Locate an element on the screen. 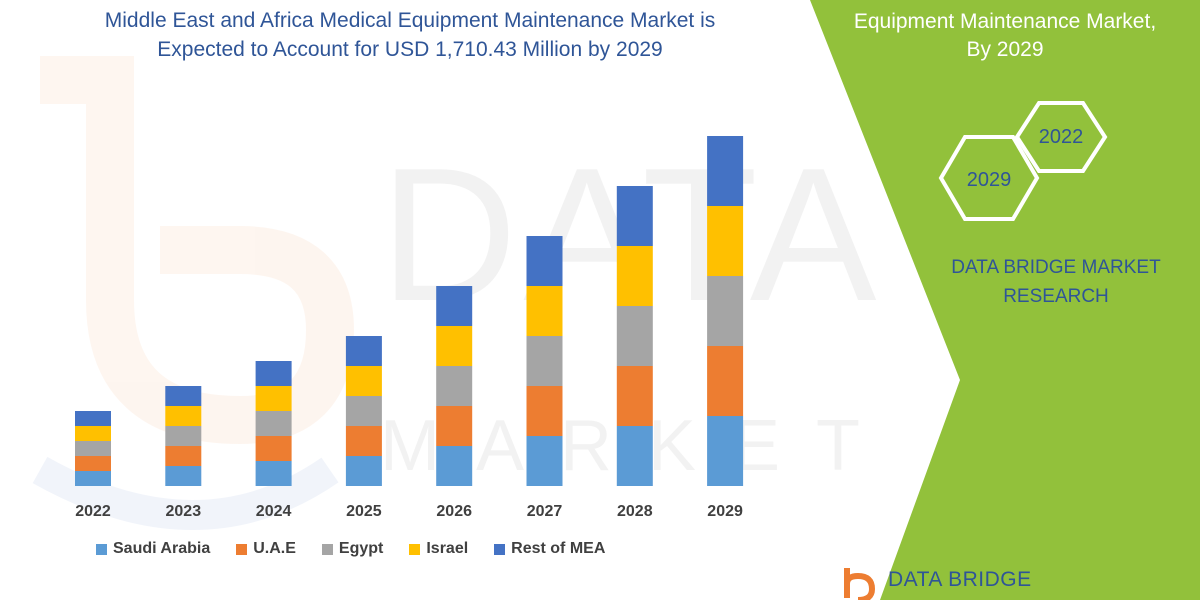 The width and height of the screenshot is (1200, 600). bar-segment-2026-egypt is located at coordinates (454, 386).